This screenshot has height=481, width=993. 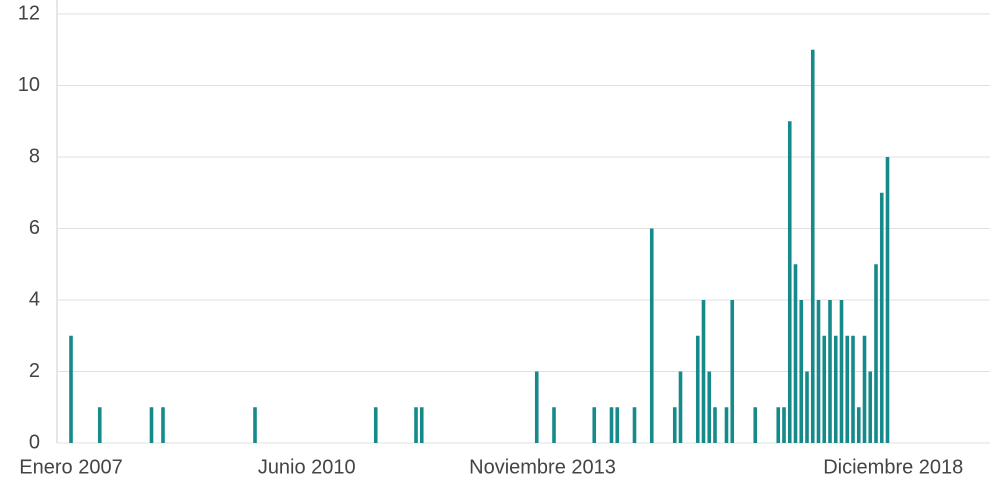 I want to click on y-tick-label: 12, so click(x=29, y=13).